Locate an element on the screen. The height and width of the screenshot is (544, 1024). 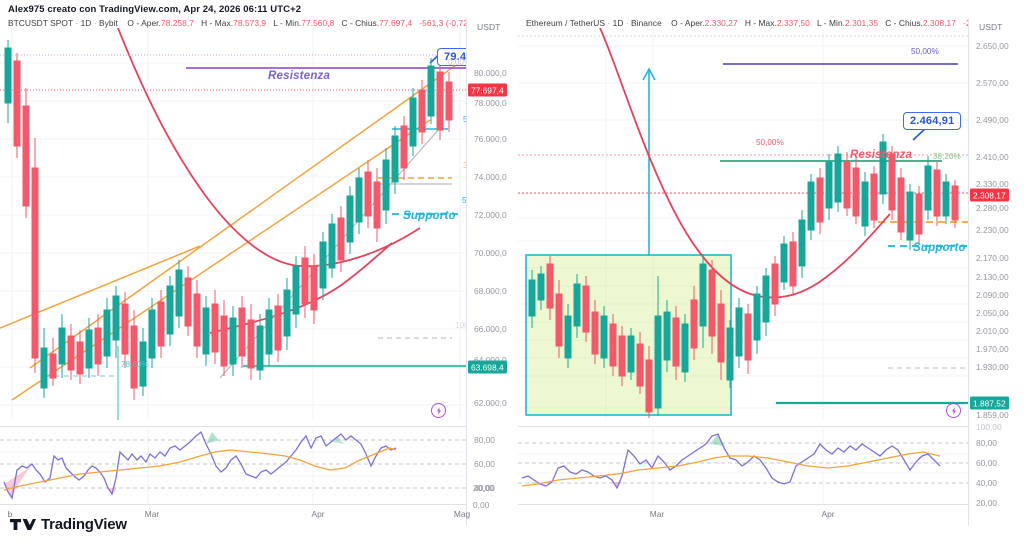
rsi-ma-line is located at coordinates (200, 469).